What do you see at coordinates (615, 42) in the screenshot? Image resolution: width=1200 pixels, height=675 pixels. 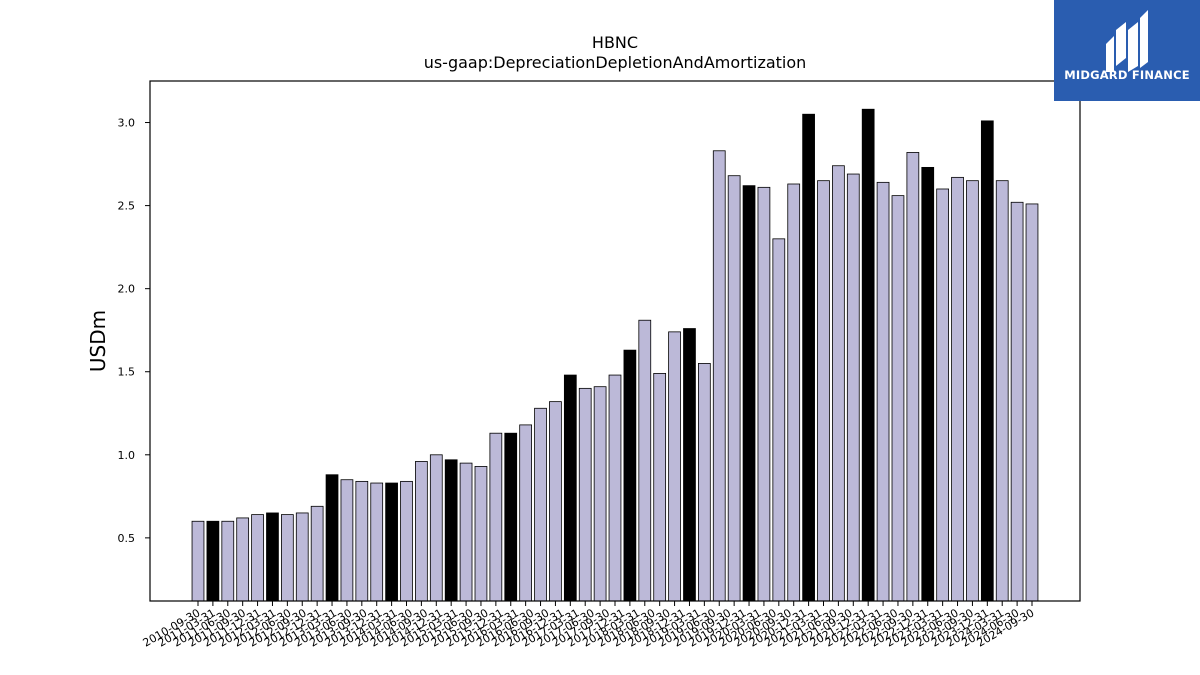 I see `chart-title: HBNC` at bounding box center [615, 42].